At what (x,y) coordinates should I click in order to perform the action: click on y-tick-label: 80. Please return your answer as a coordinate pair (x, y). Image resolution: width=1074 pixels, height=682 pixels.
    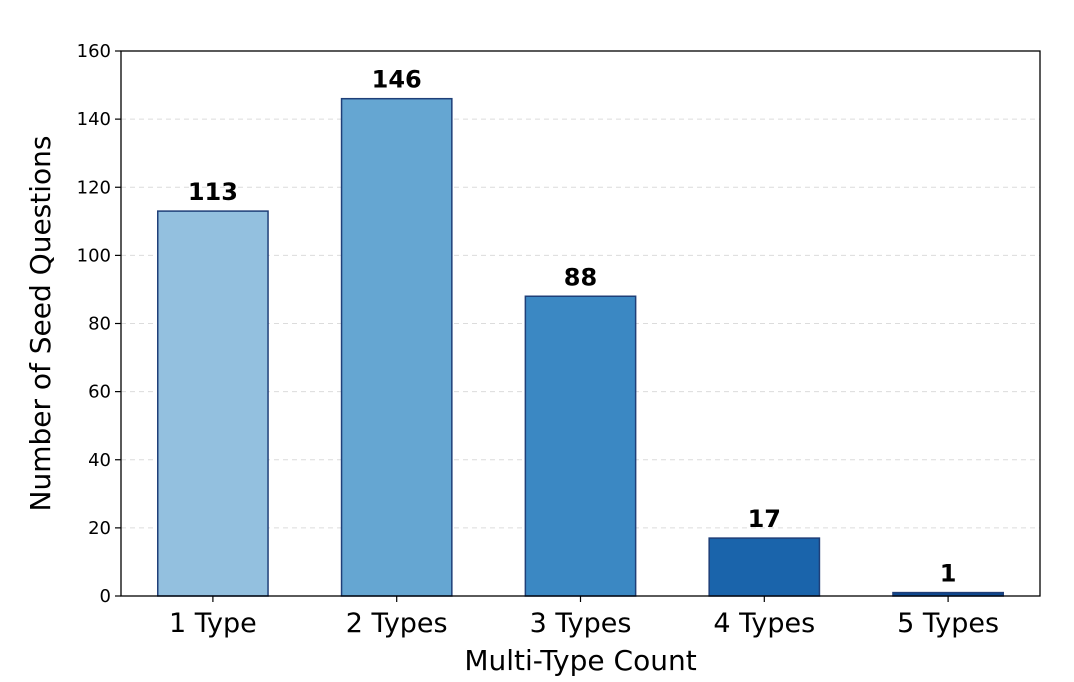
    Looking at the image, I should click on (99, 324).